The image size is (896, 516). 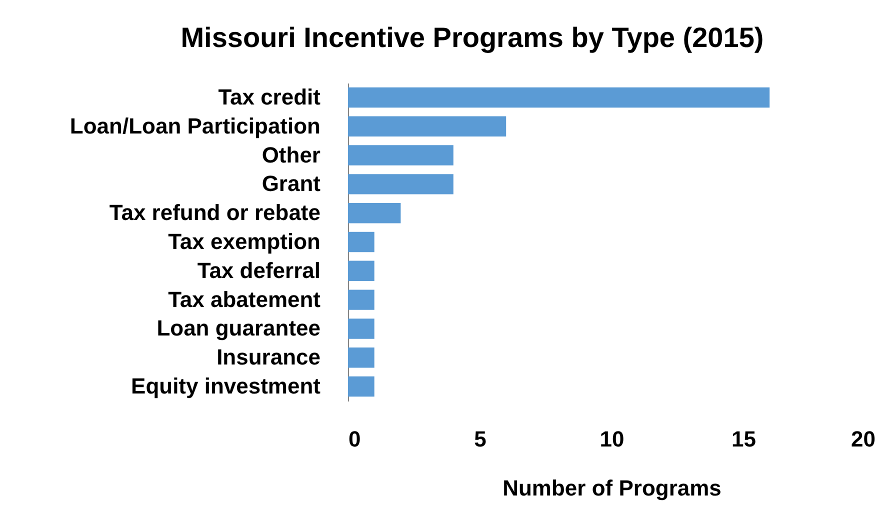 What do you see at coordinates (238, 328) in the screenshot?
I see `y-tick-label: Loan guarantee` at bounding box center [238, 328].